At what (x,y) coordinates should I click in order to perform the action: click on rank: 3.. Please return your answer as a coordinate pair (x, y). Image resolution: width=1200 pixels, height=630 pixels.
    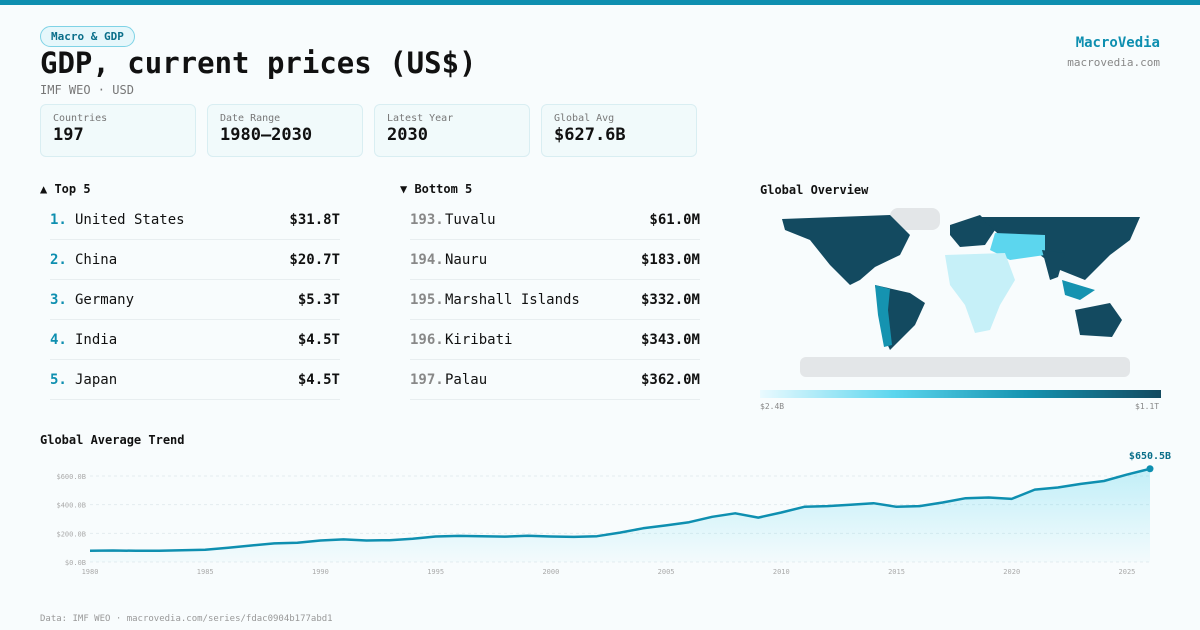
    Looking at the image, I should click on (58, 299).